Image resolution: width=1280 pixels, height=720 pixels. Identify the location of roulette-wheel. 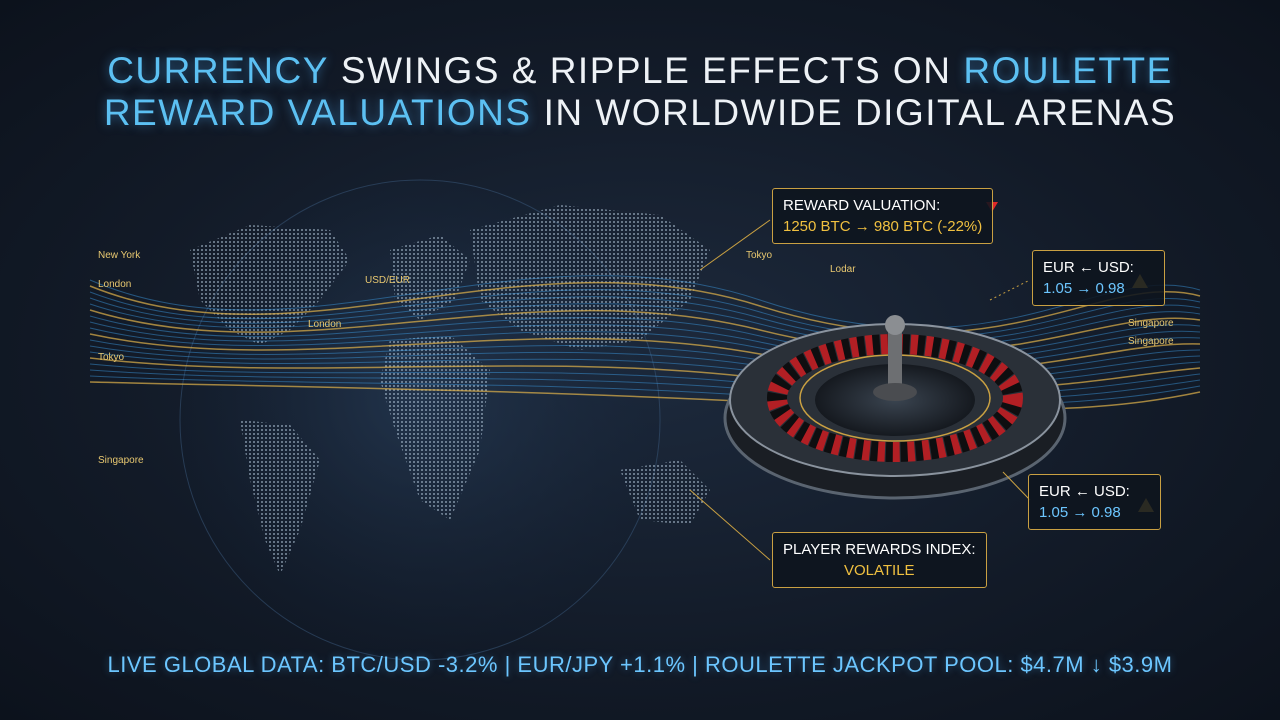
(878, 390).